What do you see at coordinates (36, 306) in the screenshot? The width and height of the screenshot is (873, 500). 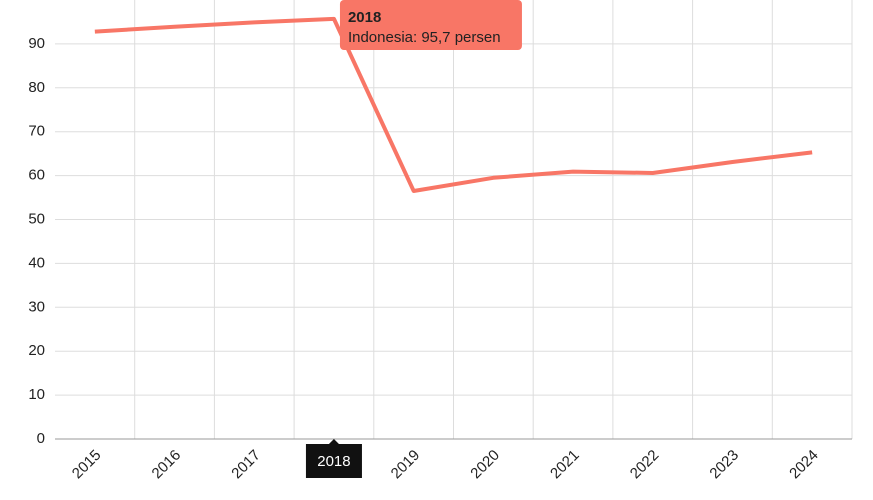 I see `y-tick-label: 30` at bounding box center [36, 306].